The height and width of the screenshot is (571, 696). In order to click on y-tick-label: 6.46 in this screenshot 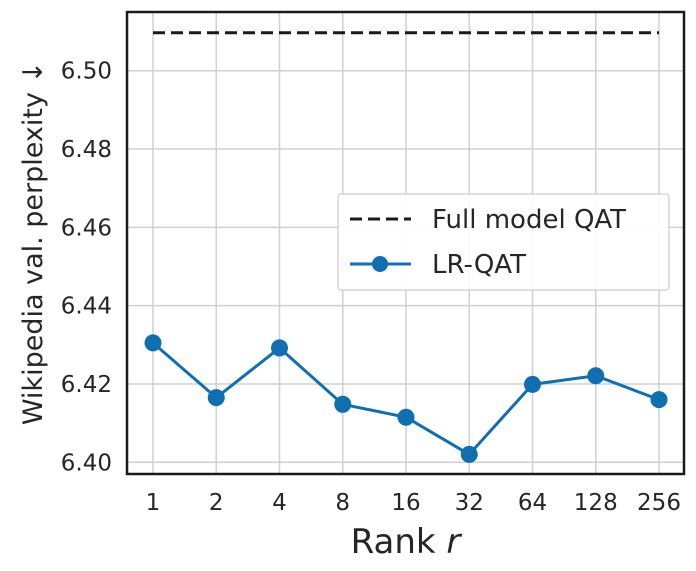, I will do `click(86, 228)`.